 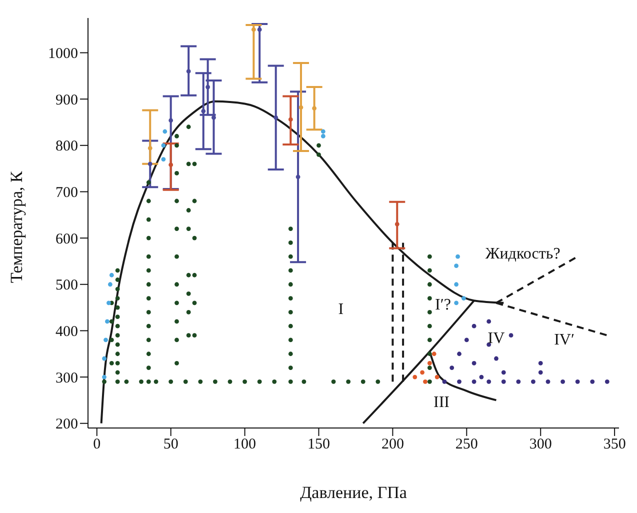 What do you see at coordinates (16, 226) in the screenshot?
I see `y-axis-title: Температура, К` at bounding box center [16, 226].